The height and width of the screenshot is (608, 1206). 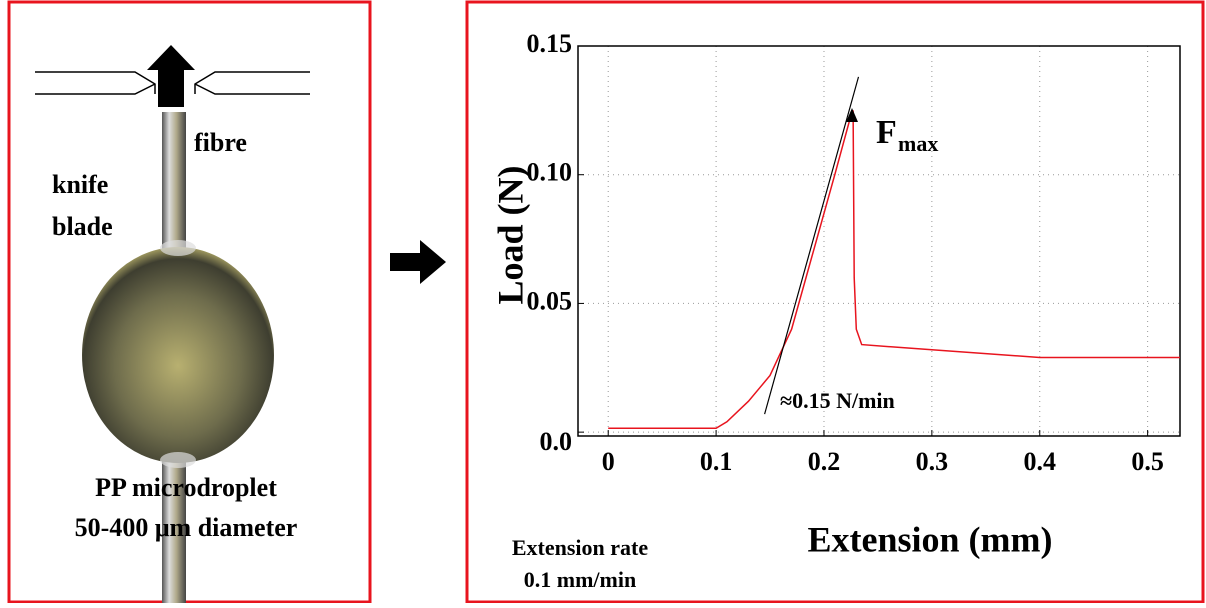 What do you see at coordinates (80, 184) in the screenshot?
I see `label: knife` at bounding box center [80, 184].